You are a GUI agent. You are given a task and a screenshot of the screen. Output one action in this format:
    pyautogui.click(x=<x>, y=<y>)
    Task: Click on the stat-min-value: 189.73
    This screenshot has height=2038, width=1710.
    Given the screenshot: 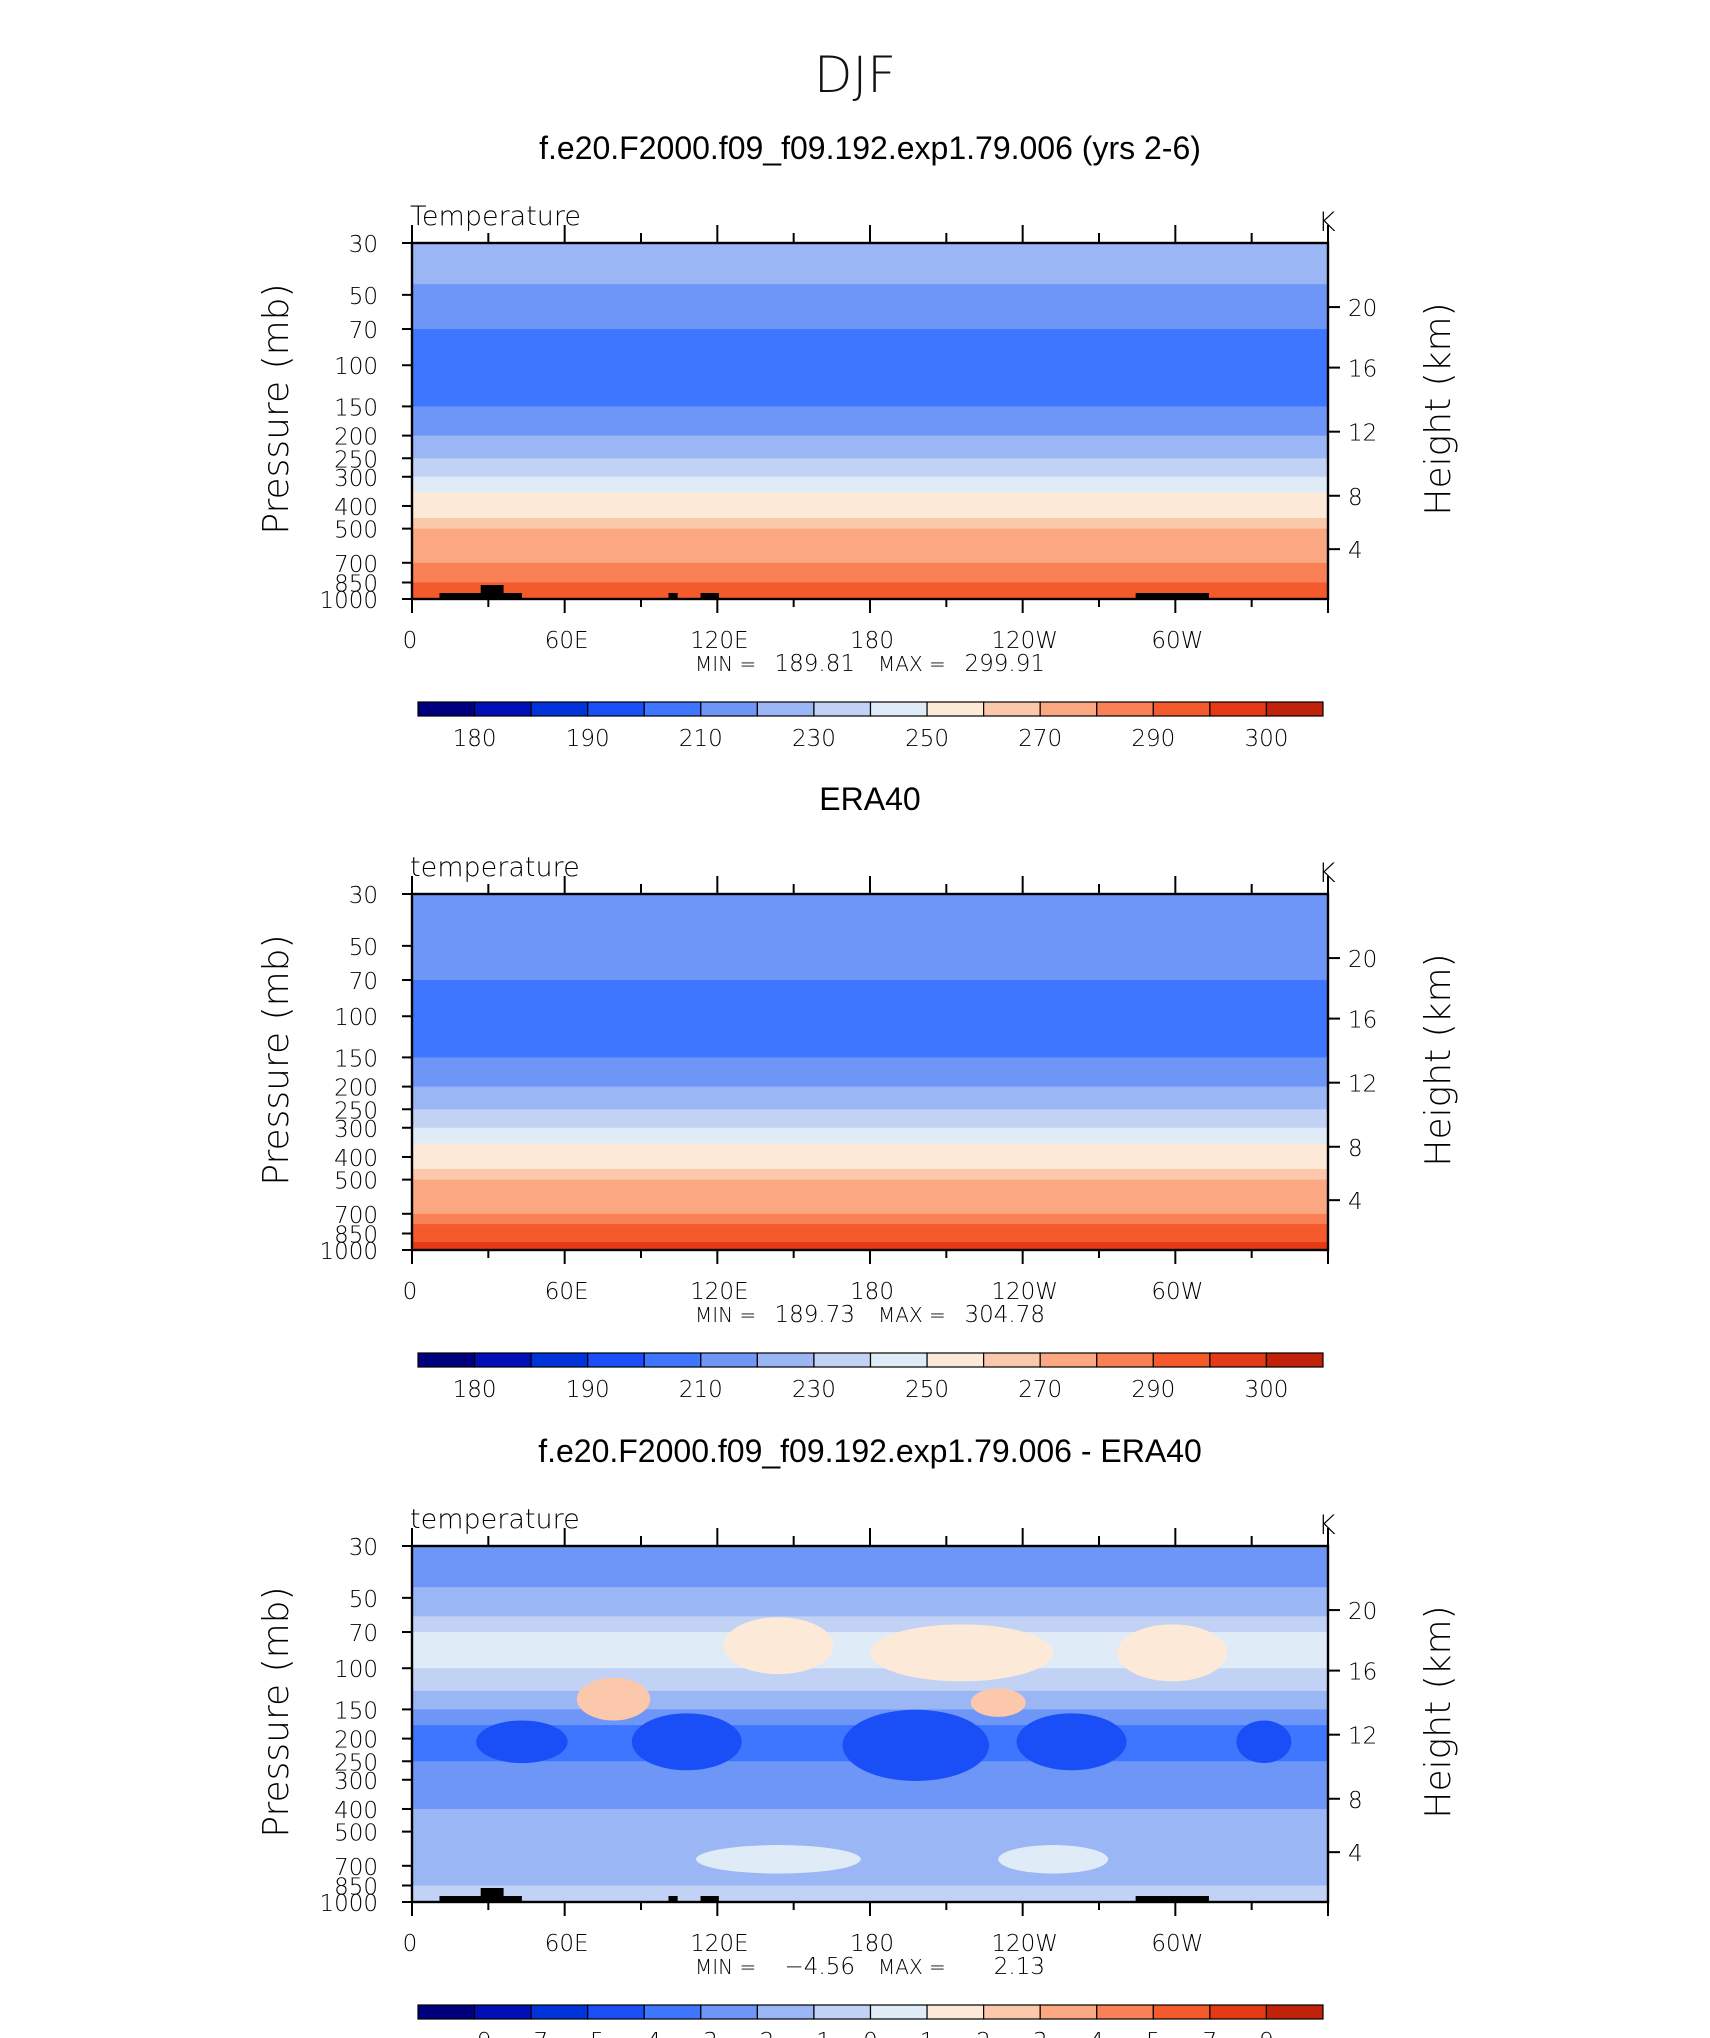 What is the action you would take?
    pyautogui.click(x=815, y=1315)
    